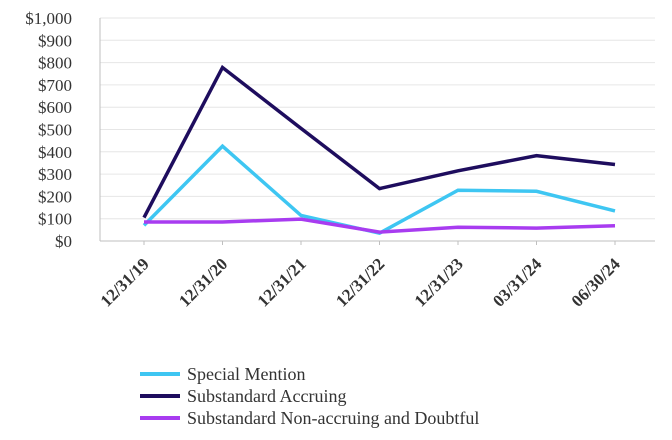  I want to click on y-tick-label: $200, so click(55, 196).